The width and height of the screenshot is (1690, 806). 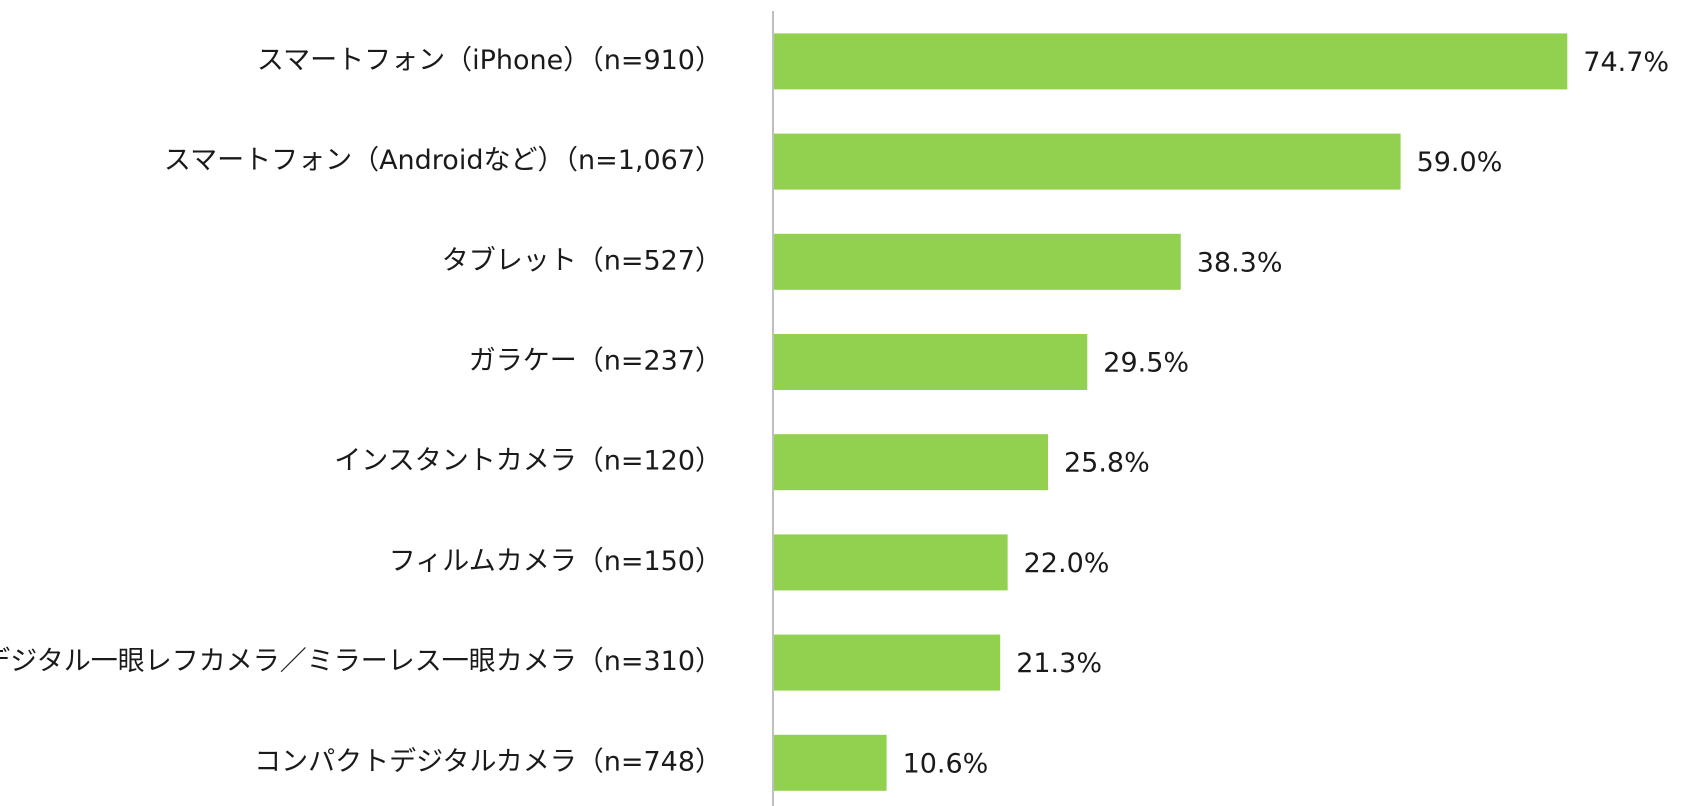 I want to click on category-label: フィルムカメラ（n=150）, so click(x=555, y=561).